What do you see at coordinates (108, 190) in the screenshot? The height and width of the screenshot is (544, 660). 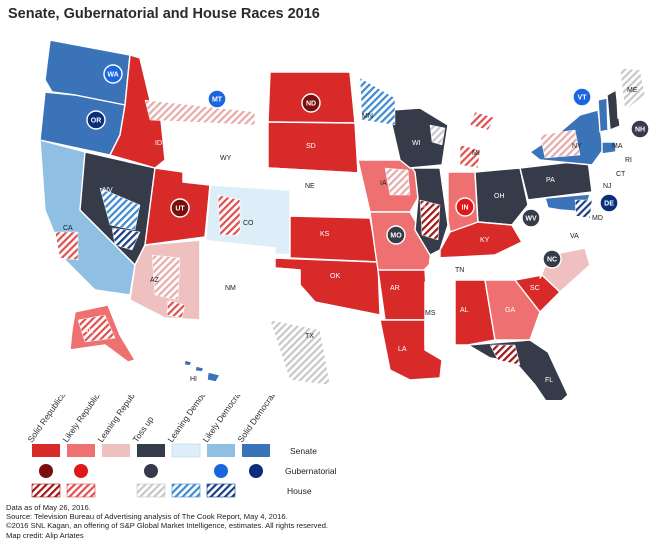 I see `label-nv: NV` at bounding box center [108, 190].